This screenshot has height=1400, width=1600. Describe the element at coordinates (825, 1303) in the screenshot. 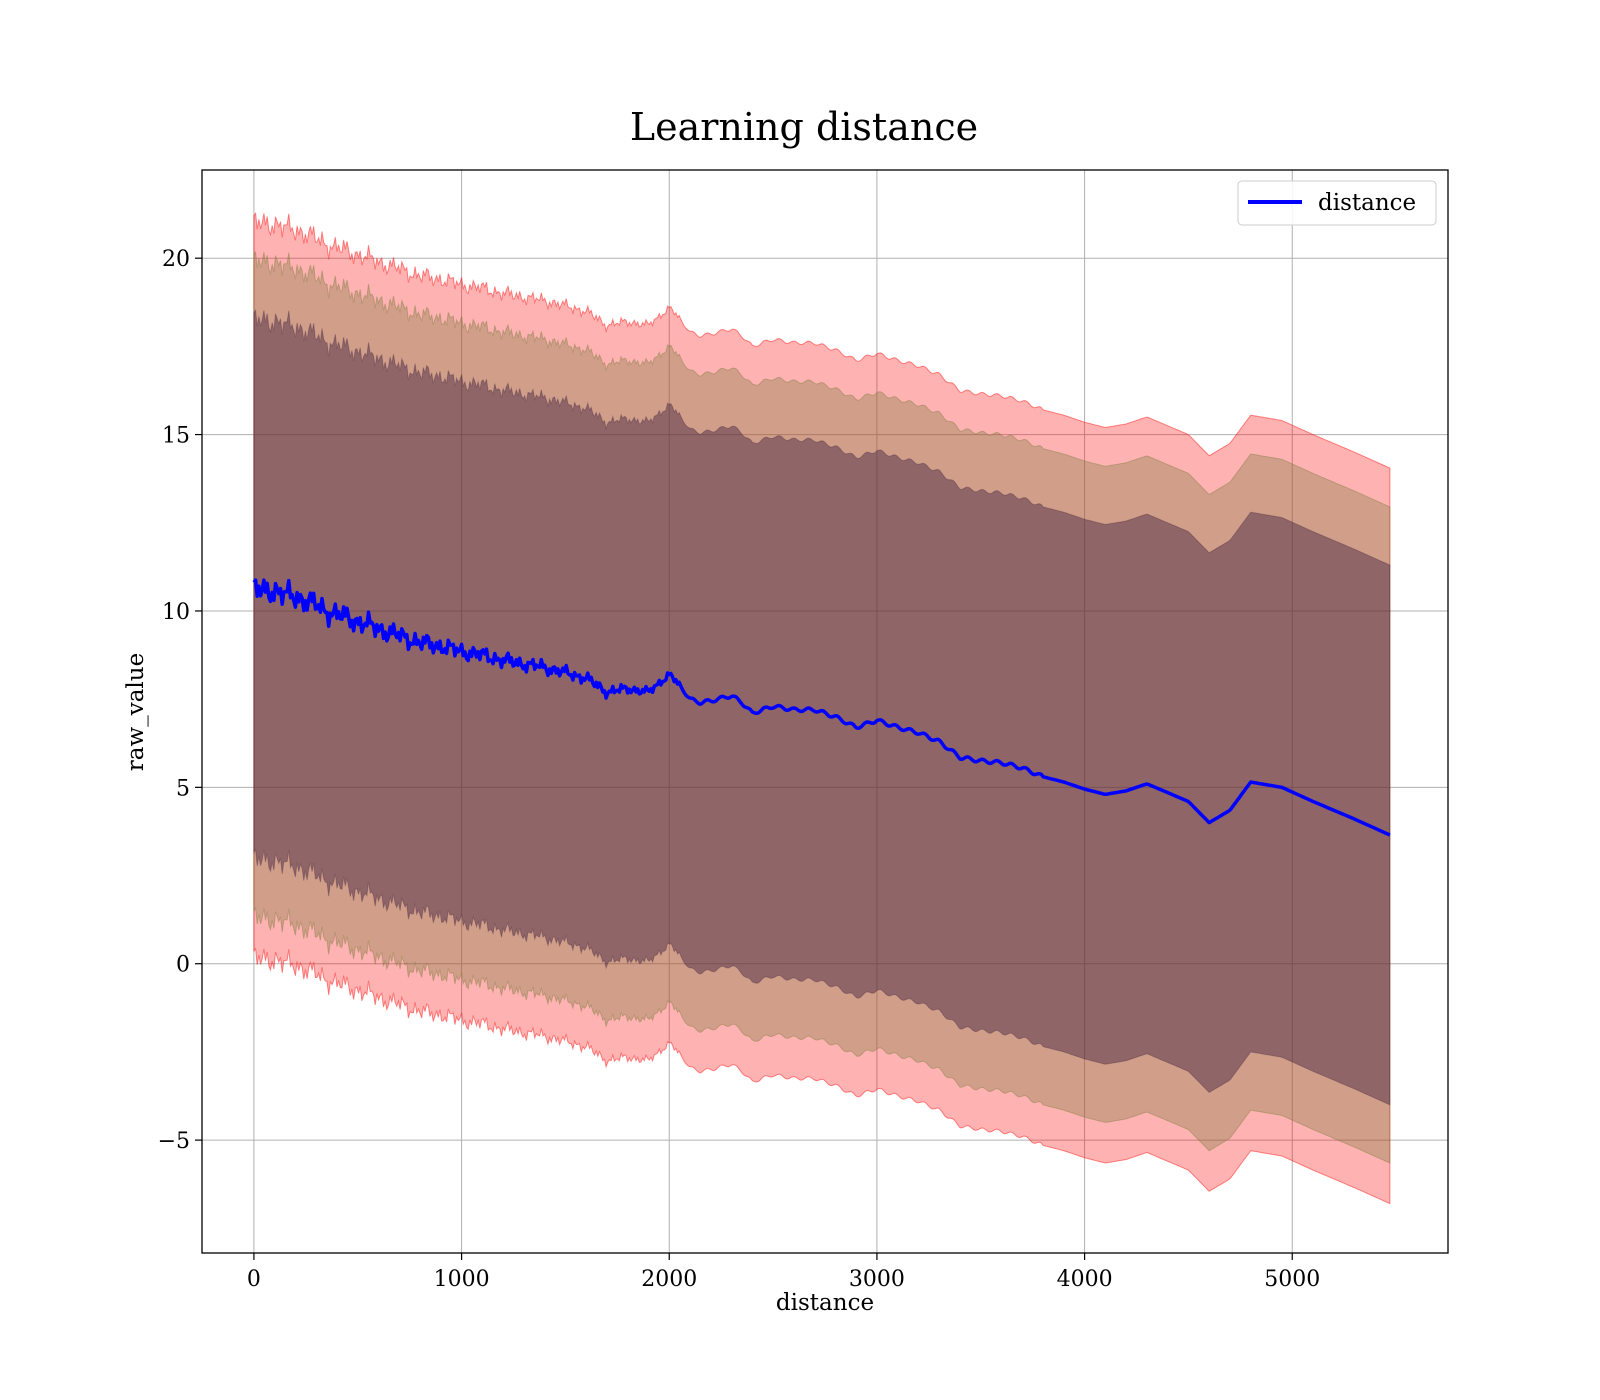

I see `x-axis-label: distance` at that location.